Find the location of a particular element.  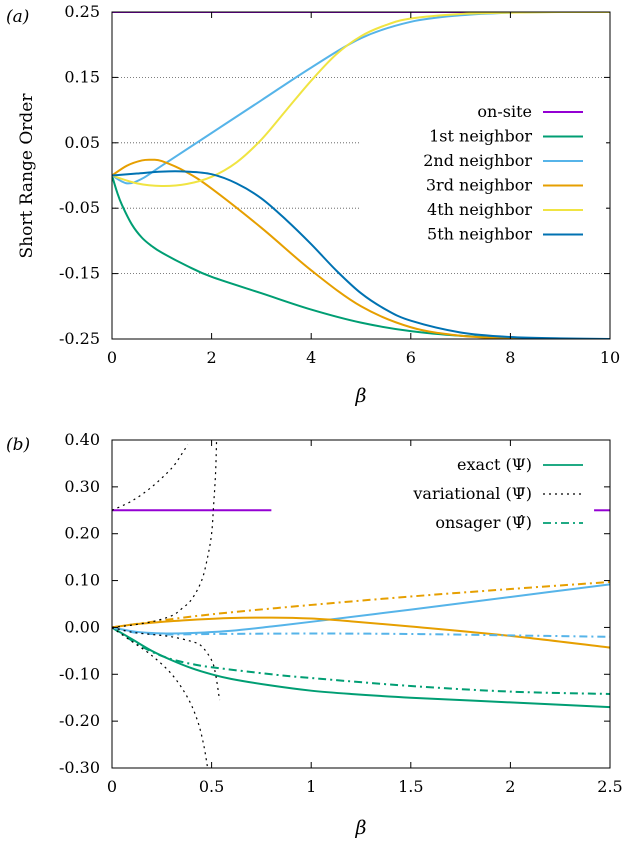

a-legend-label-0: on-site is located at coordinates (504, 111).